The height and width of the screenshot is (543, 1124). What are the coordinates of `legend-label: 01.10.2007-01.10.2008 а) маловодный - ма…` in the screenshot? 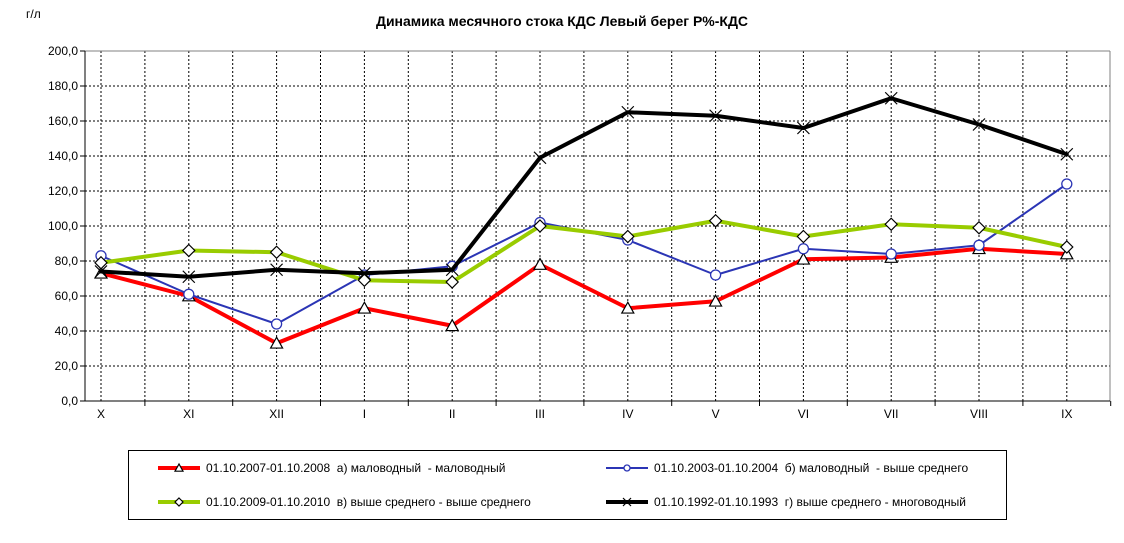 It's located at (356, 468).